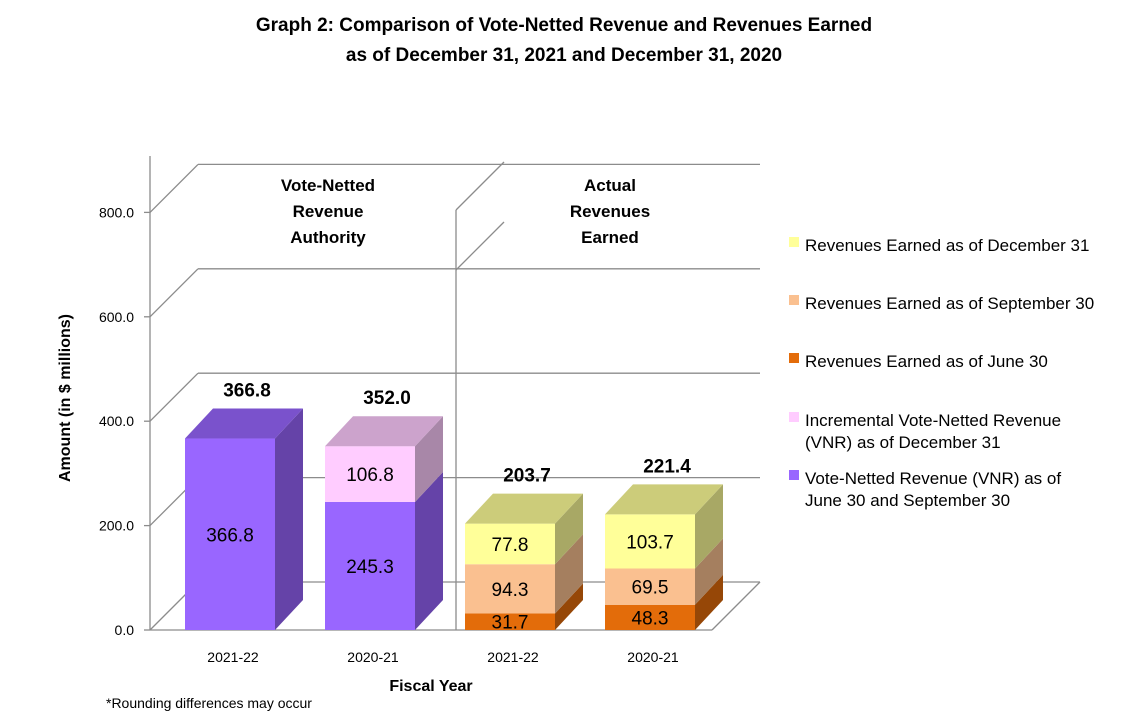  Describe the element at coordinates (527, 476) in the screenshot. I see `bar-total-label: 203.7` at that location.